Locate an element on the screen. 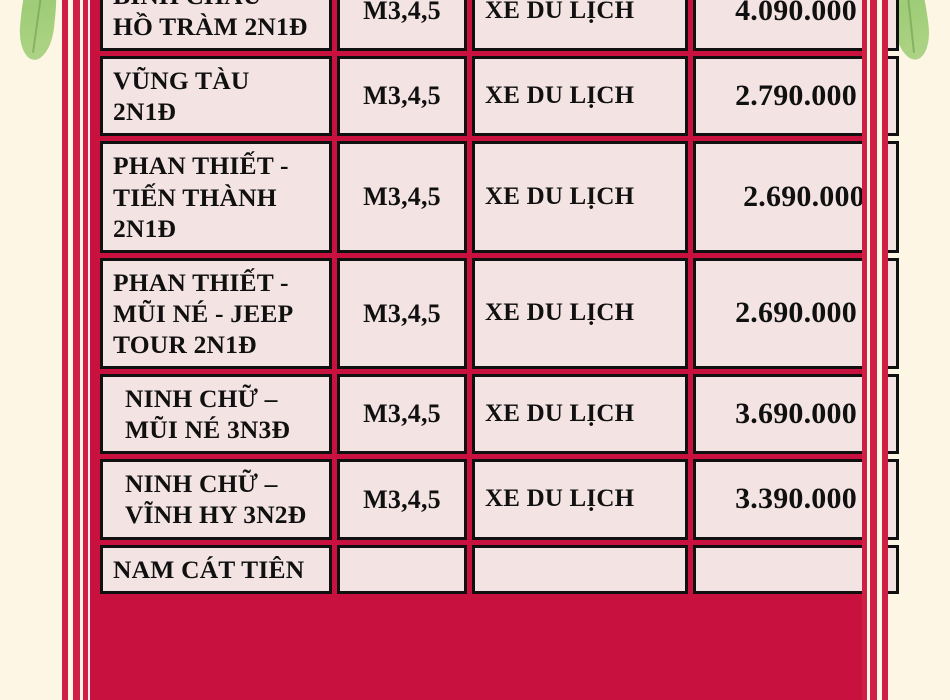 The height and width of the screenshot is (700, 950). cell-route: PHAN THIẾT - MŨI NÉ - JEEP TOUR 2N1Đ is located at coordinates (216, 313).